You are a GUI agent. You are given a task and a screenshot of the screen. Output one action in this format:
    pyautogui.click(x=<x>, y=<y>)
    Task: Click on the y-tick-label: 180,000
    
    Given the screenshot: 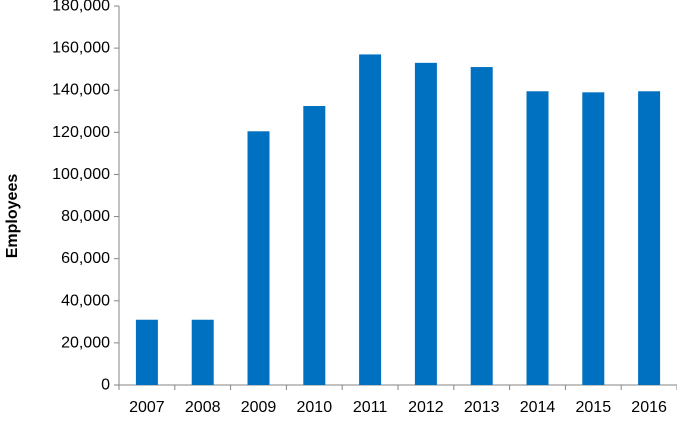 What is the action you would take?
    pyautogui.click(x=81, y=7)
    